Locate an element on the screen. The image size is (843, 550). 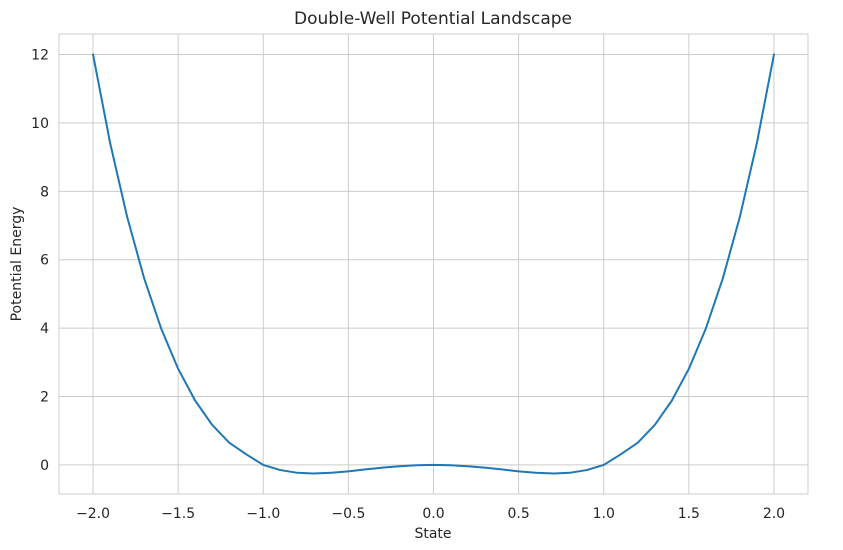
x-tick-label: −1.0 is located at coordinates (263, 514).